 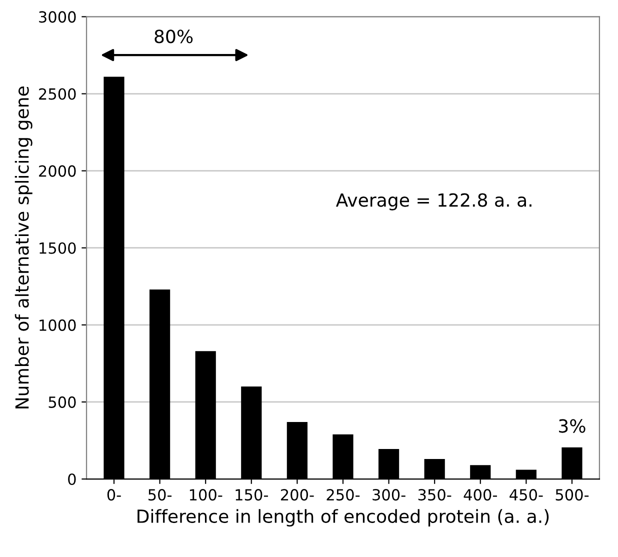 What do you see at coordinates (57, 94) in the screenshot?
I see `y-tick-label: 2500` at bounding box center [57, 94].